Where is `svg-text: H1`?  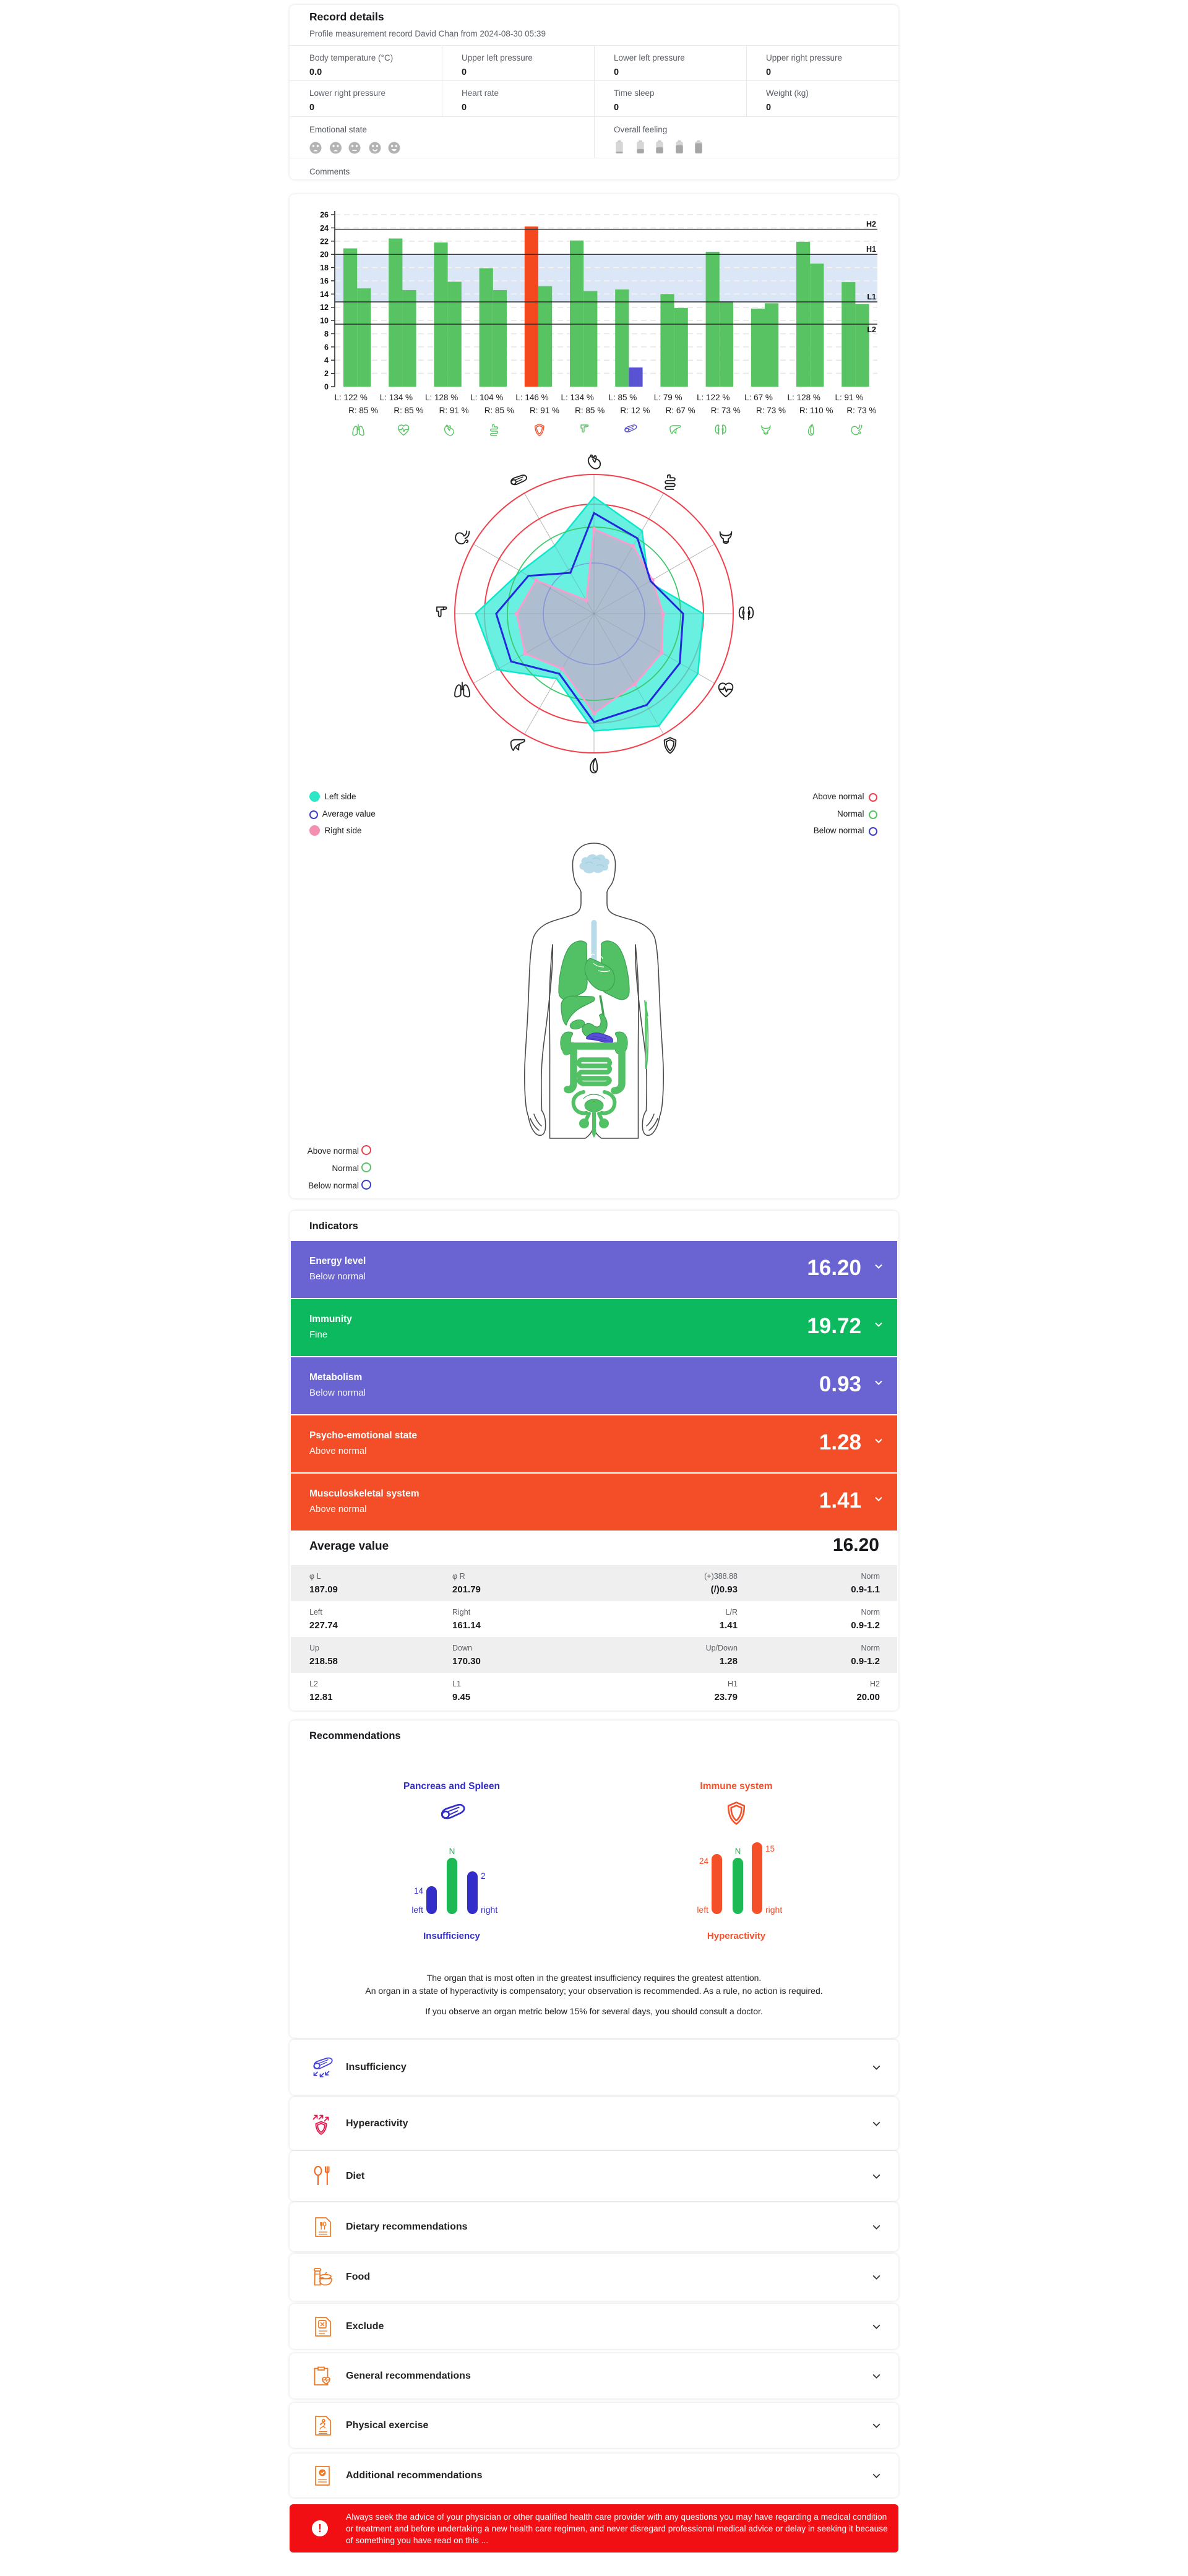
svg-text: H1 is located at coordinates (871, 250).